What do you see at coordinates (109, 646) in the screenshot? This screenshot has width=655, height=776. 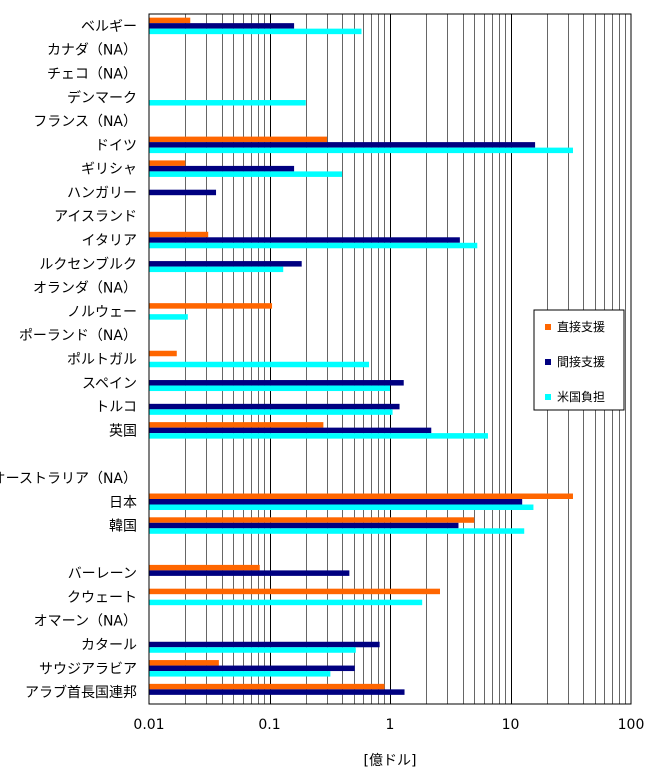 I see `category-label: カタール` at bounding box center [109, 646].